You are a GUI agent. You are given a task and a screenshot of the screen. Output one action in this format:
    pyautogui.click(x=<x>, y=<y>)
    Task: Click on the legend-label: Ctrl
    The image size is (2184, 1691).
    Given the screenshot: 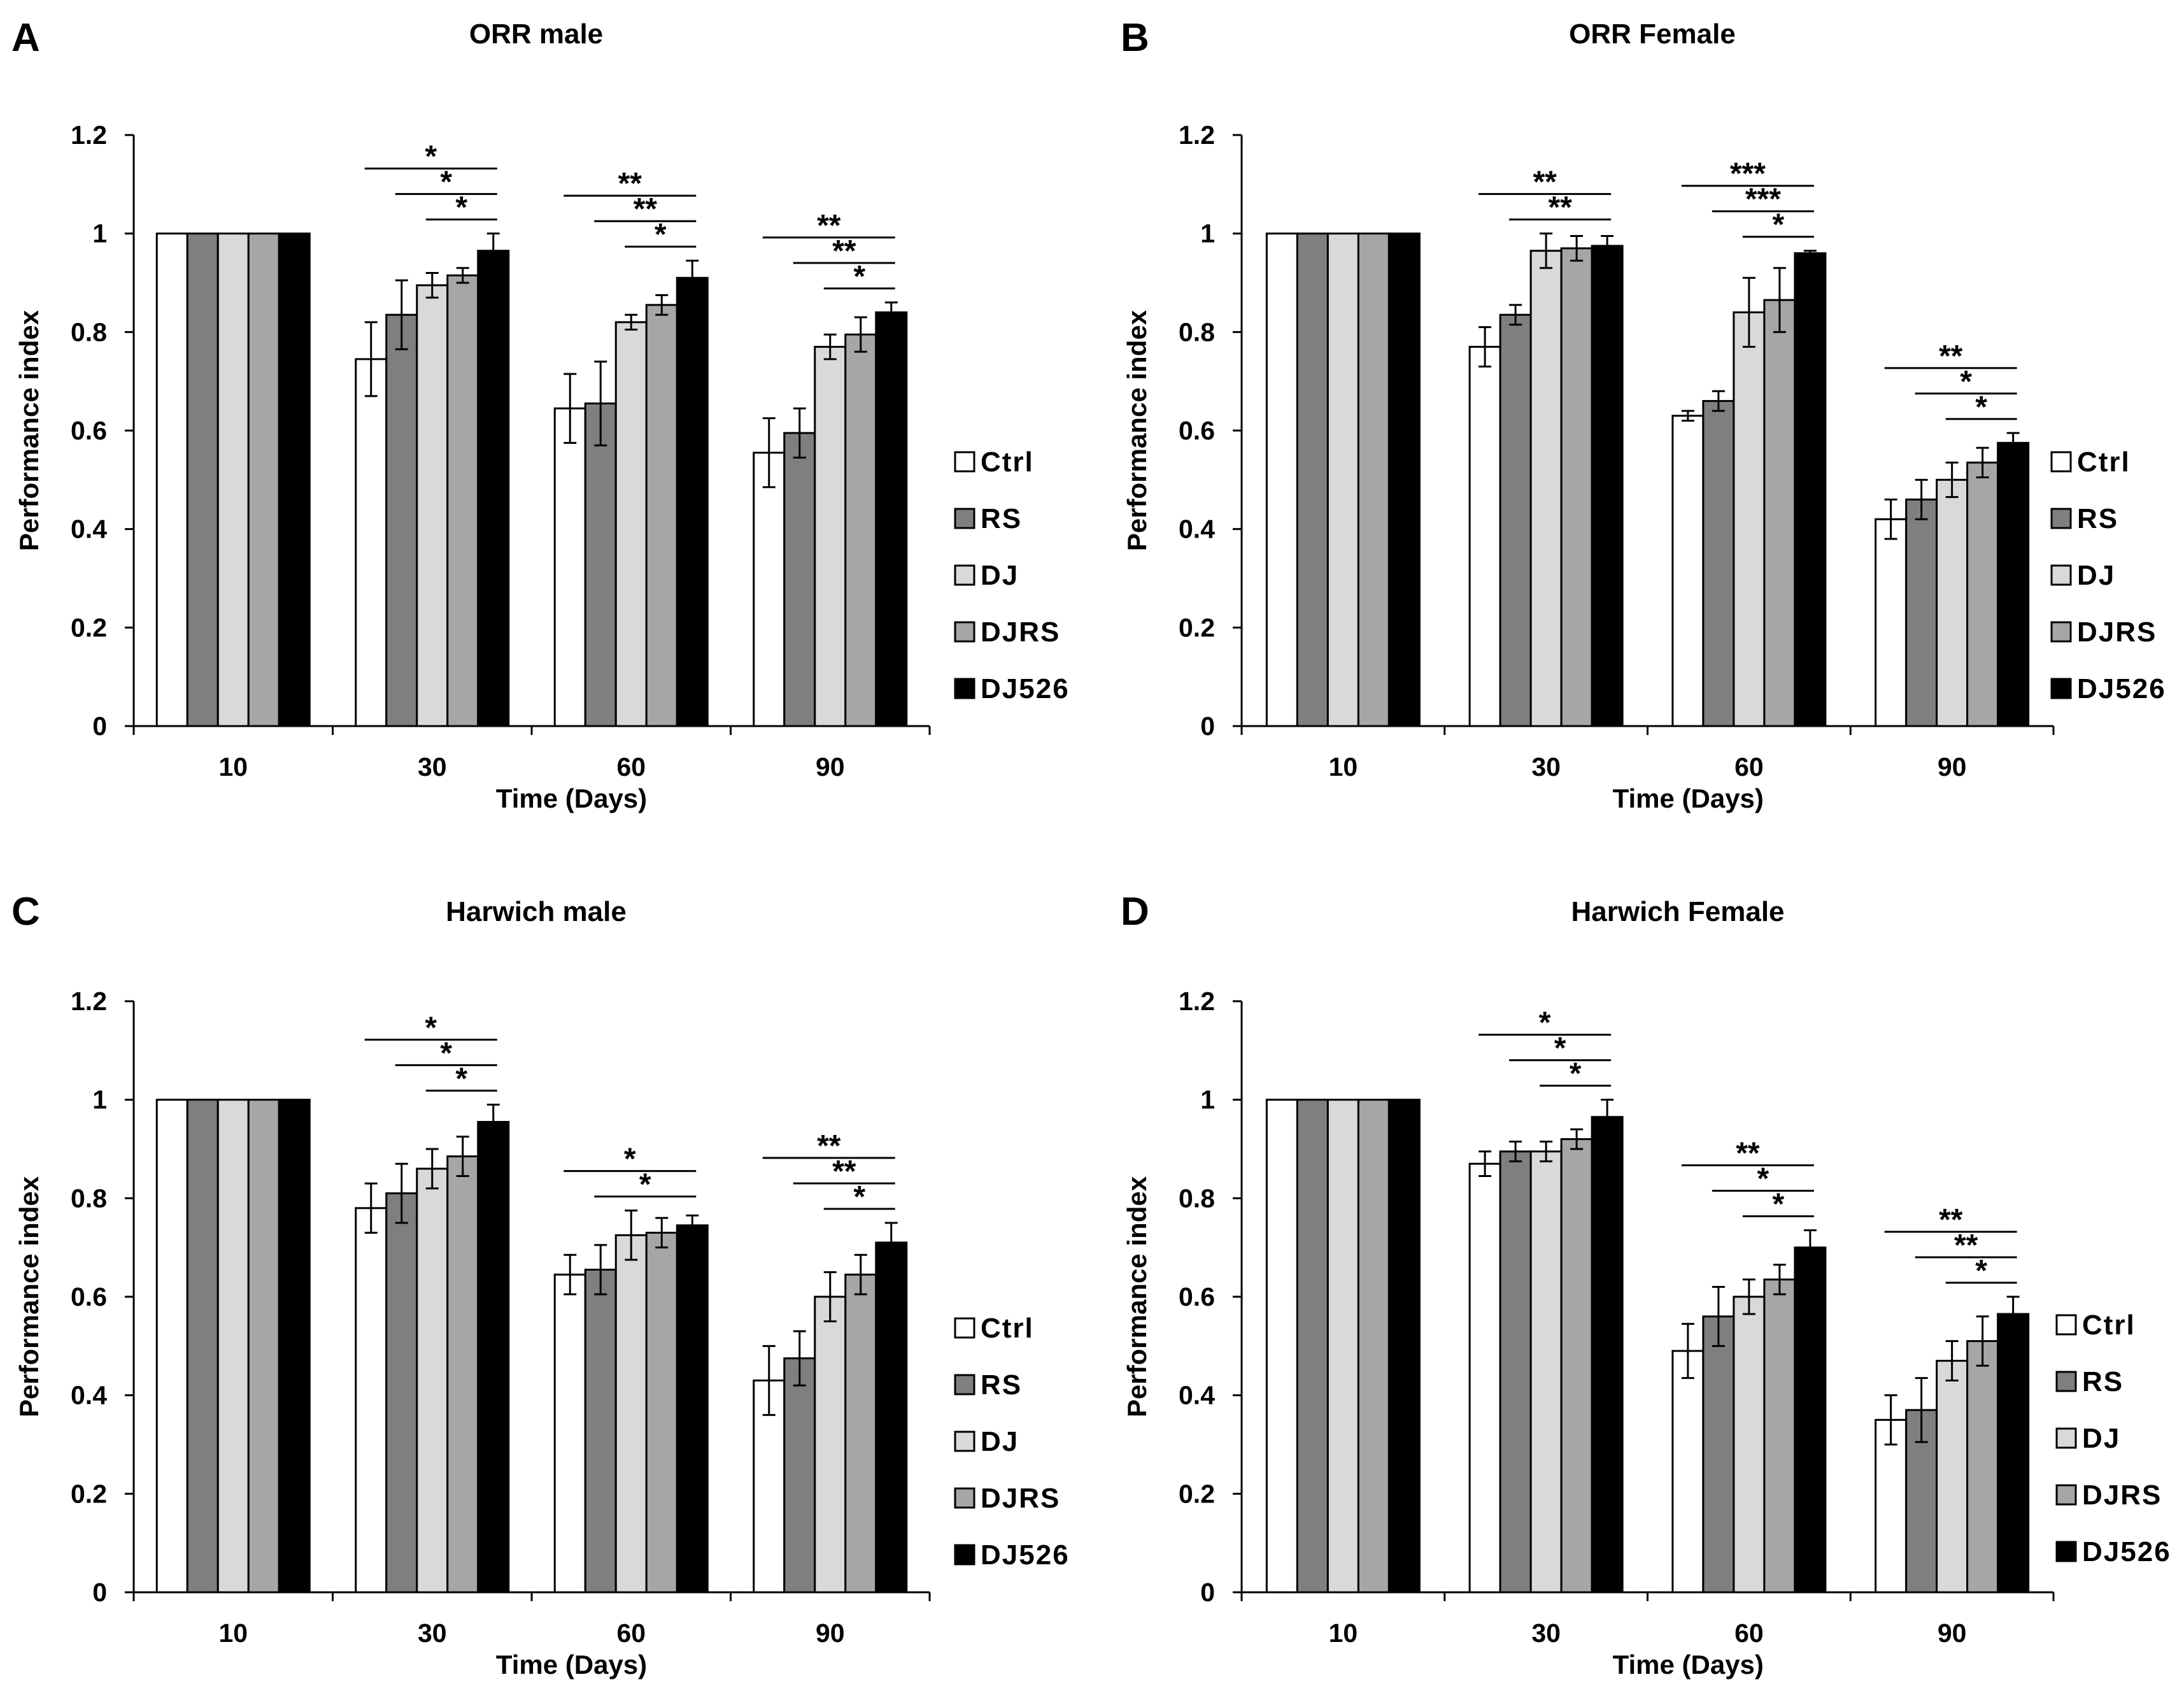 What is the action you would take?
    pyautogui.click(x=2109, y=1325)
    